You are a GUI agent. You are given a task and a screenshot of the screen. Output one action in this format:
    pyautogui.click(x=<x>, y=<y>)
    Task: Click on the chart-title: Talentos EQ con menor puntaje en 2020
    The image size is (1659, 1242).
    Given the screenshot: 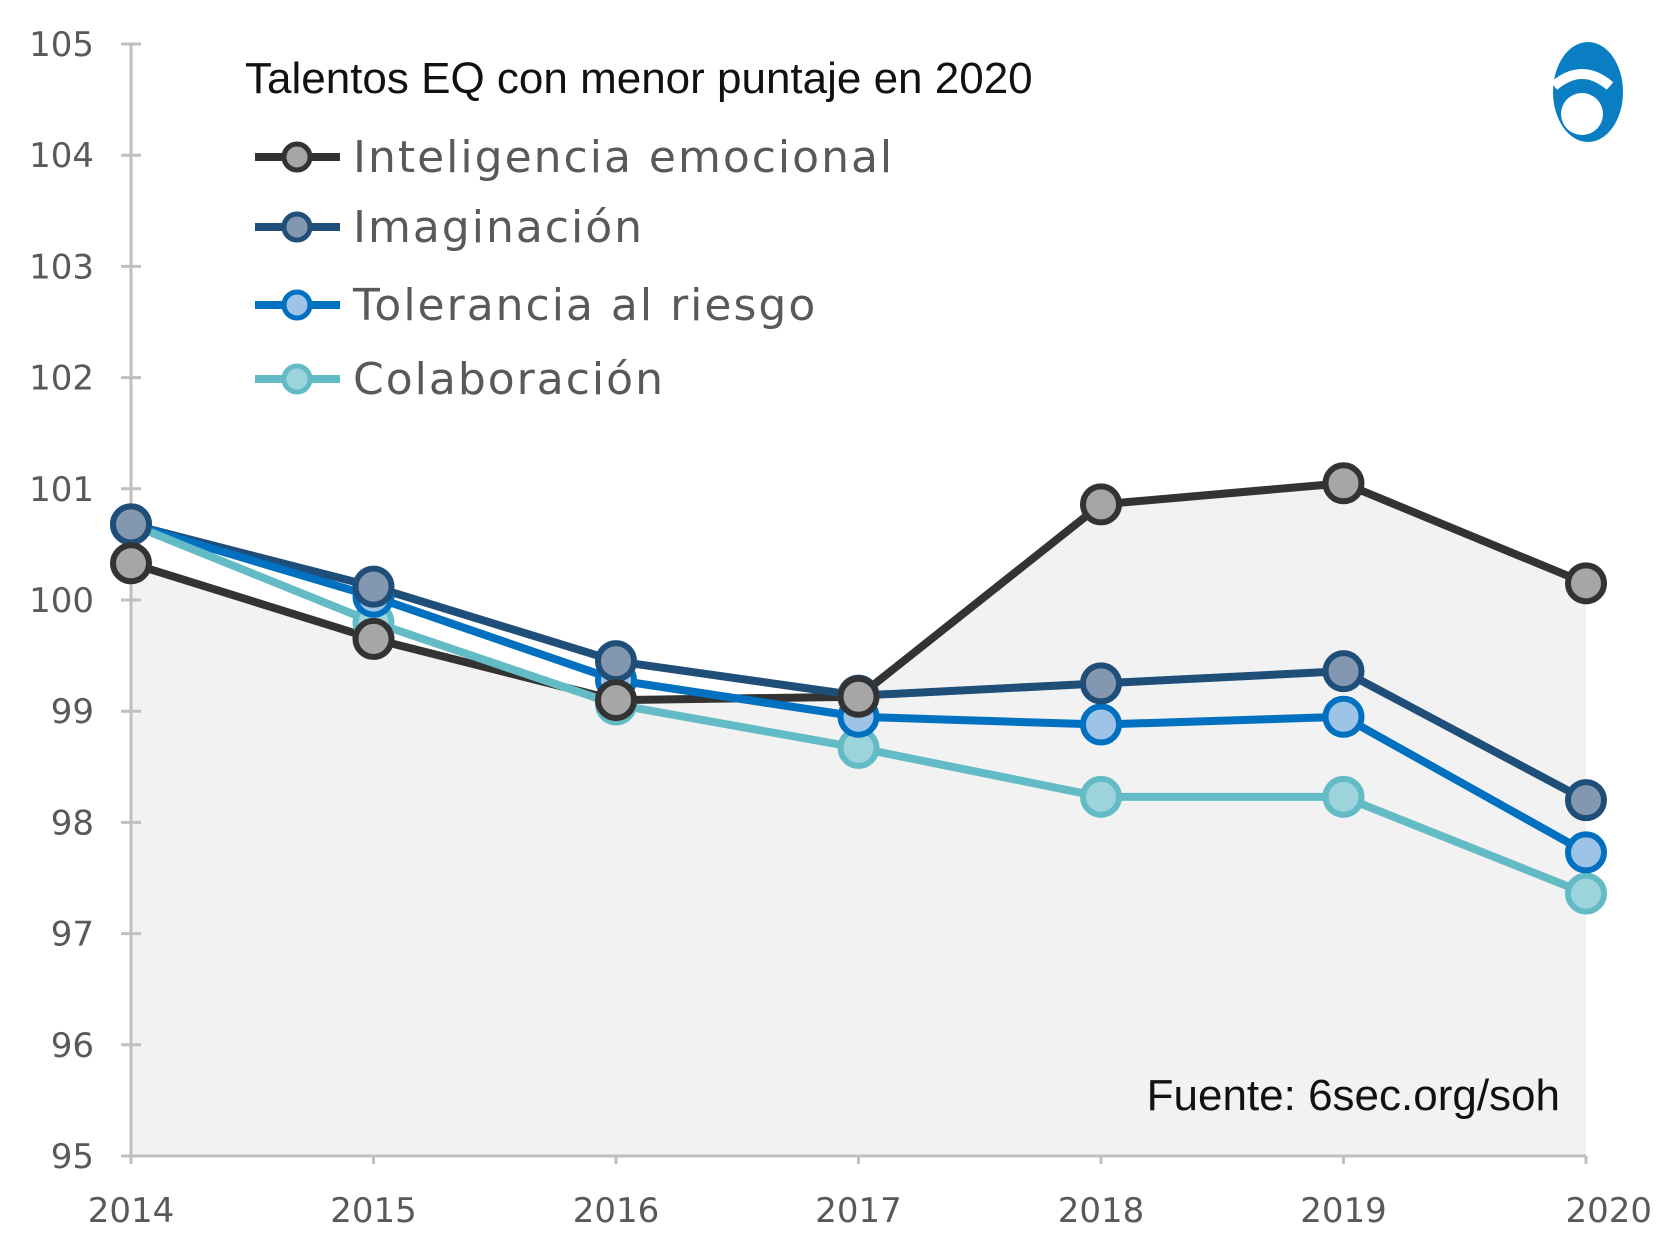 What is the action you would take?
    pyautogui.click(x=639, y=78)
    